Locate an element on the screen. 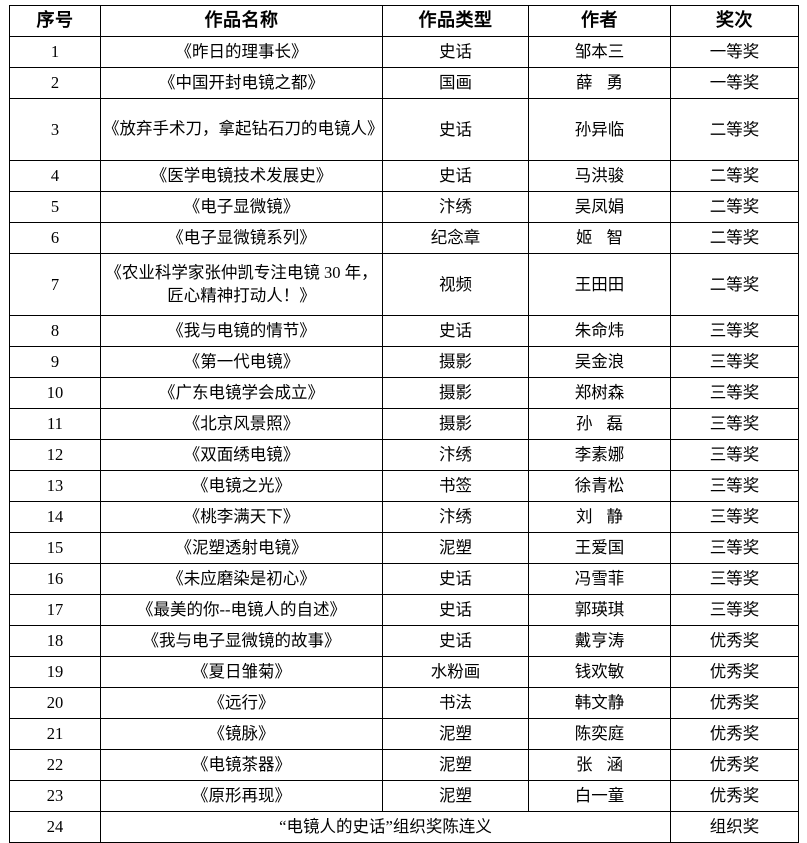 Image resolution: width=807 pixels, height=843 pixels. table-header-row: 序号 作品名称 作品类型 作者 奖次 is located at coordinates (404, 21).